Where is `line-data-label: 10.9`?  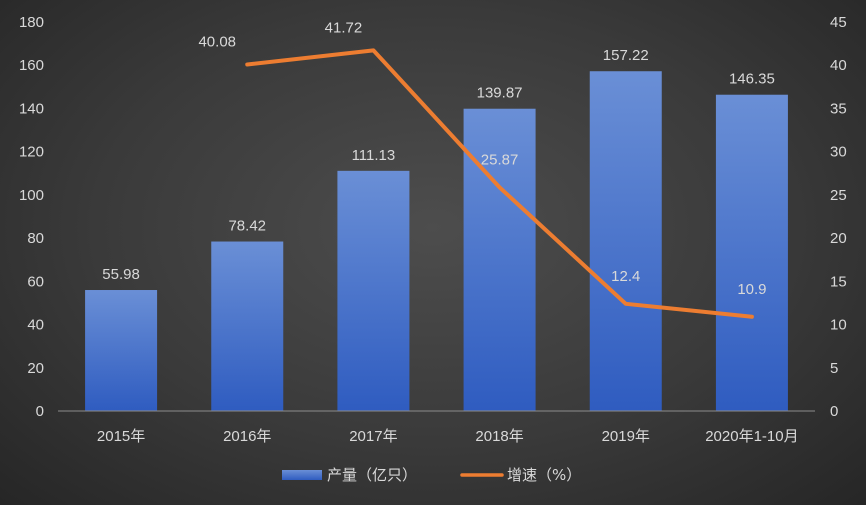
line-data-label: 10.9 is located at coordinates (751, 289).